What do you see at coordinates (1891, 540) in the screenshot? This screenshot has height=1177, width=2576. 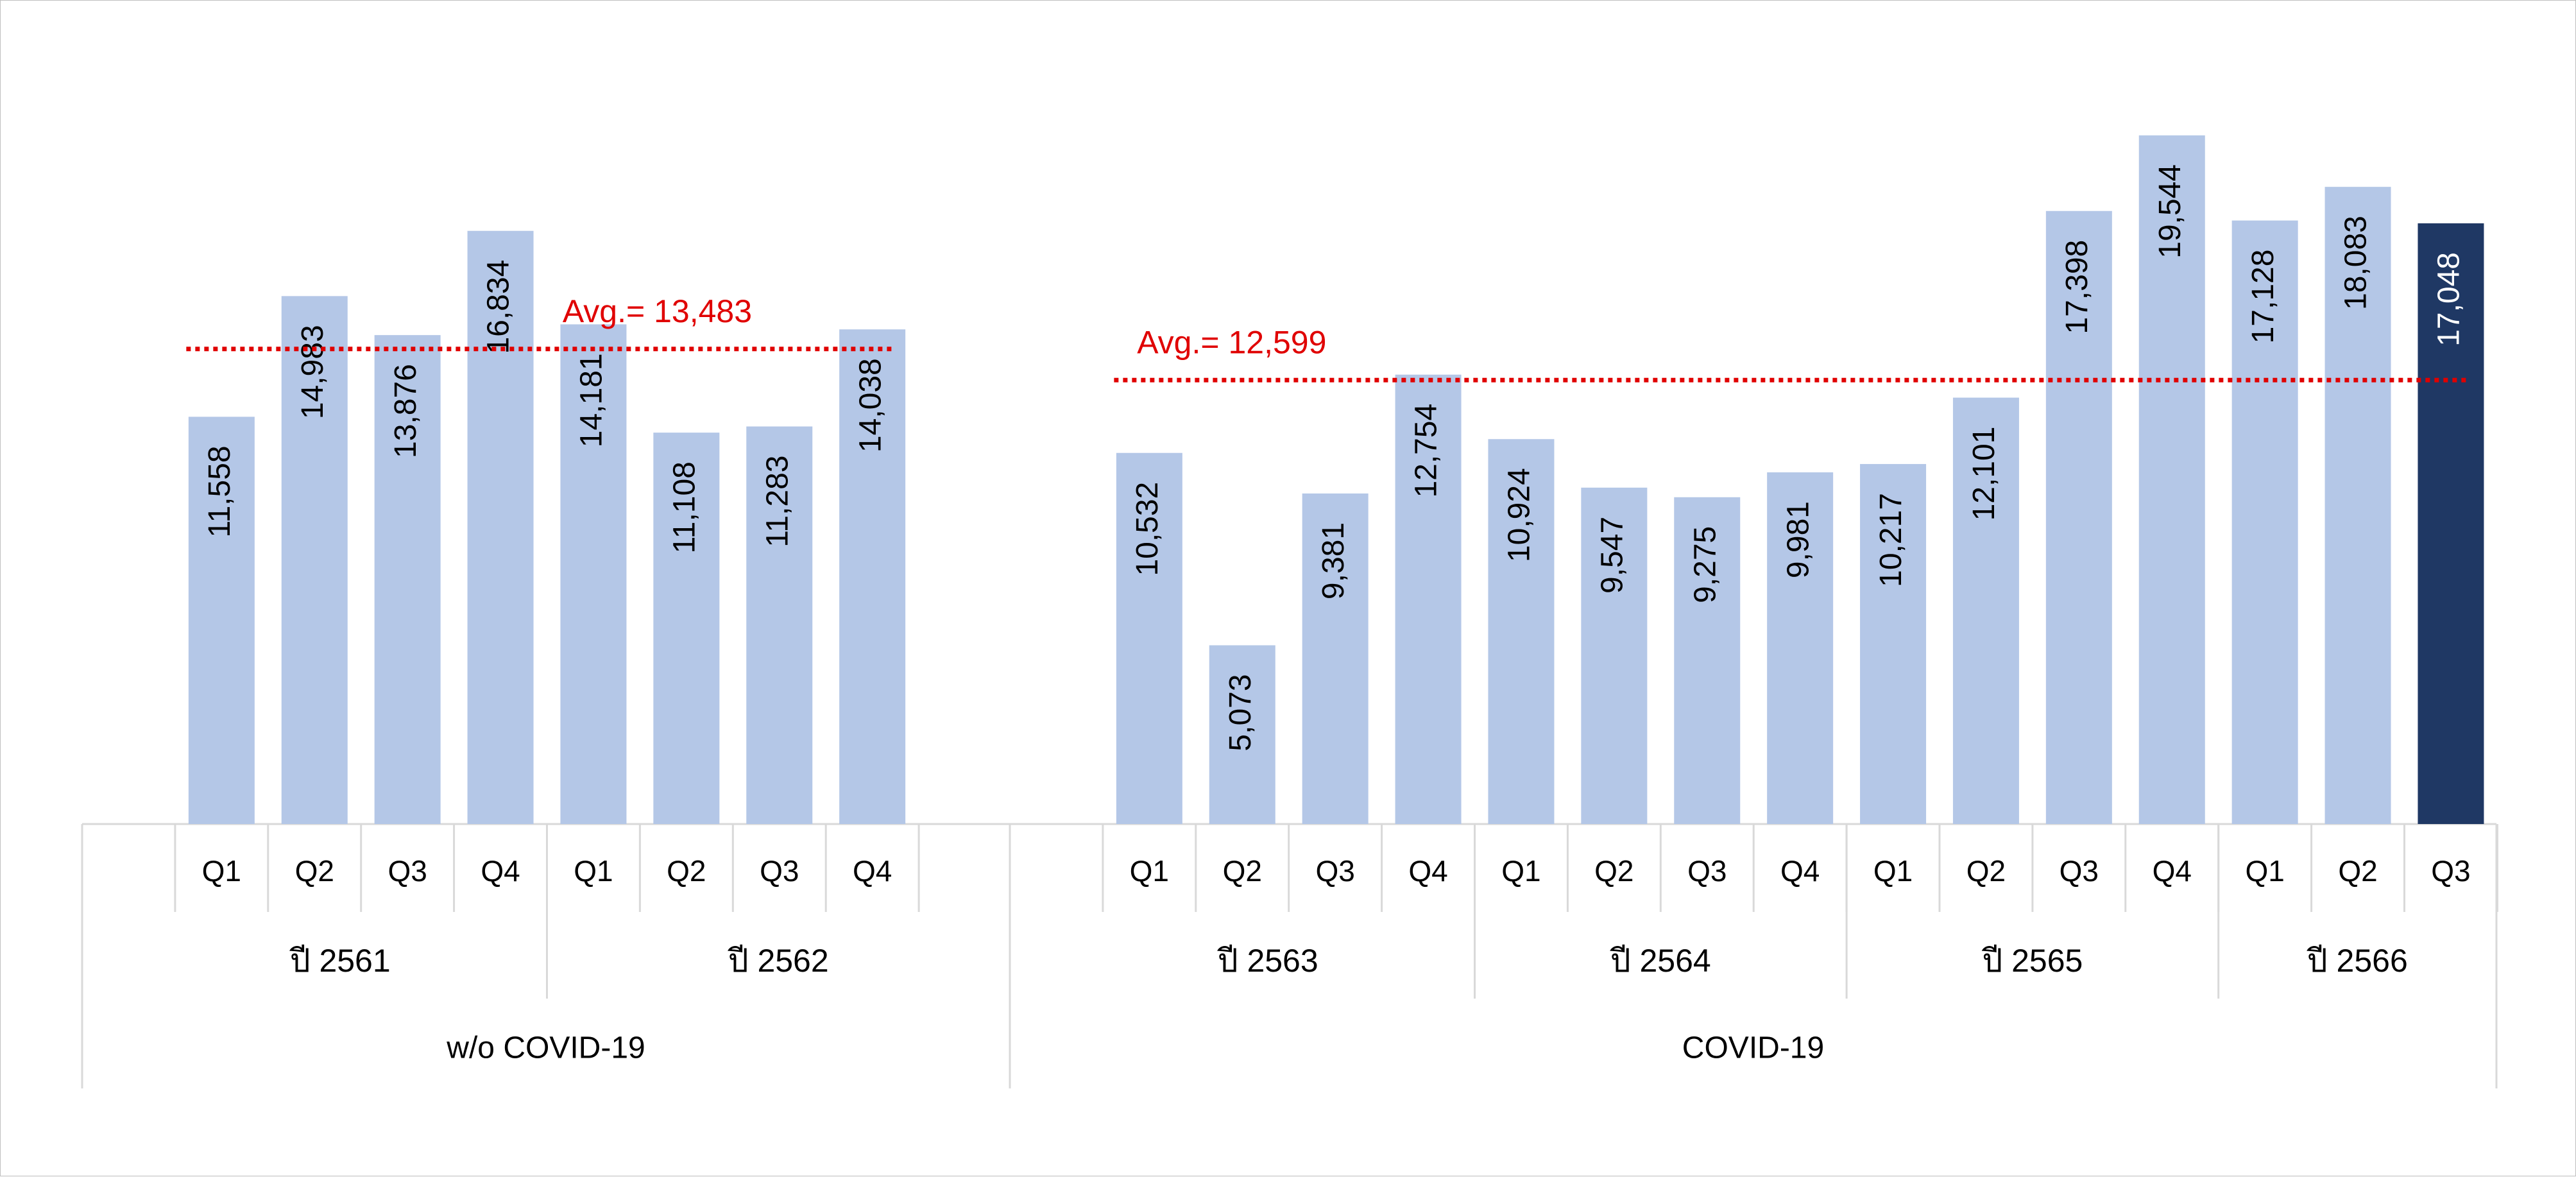 I see `data-label: 10,217` at bounding box center [1891, 540].